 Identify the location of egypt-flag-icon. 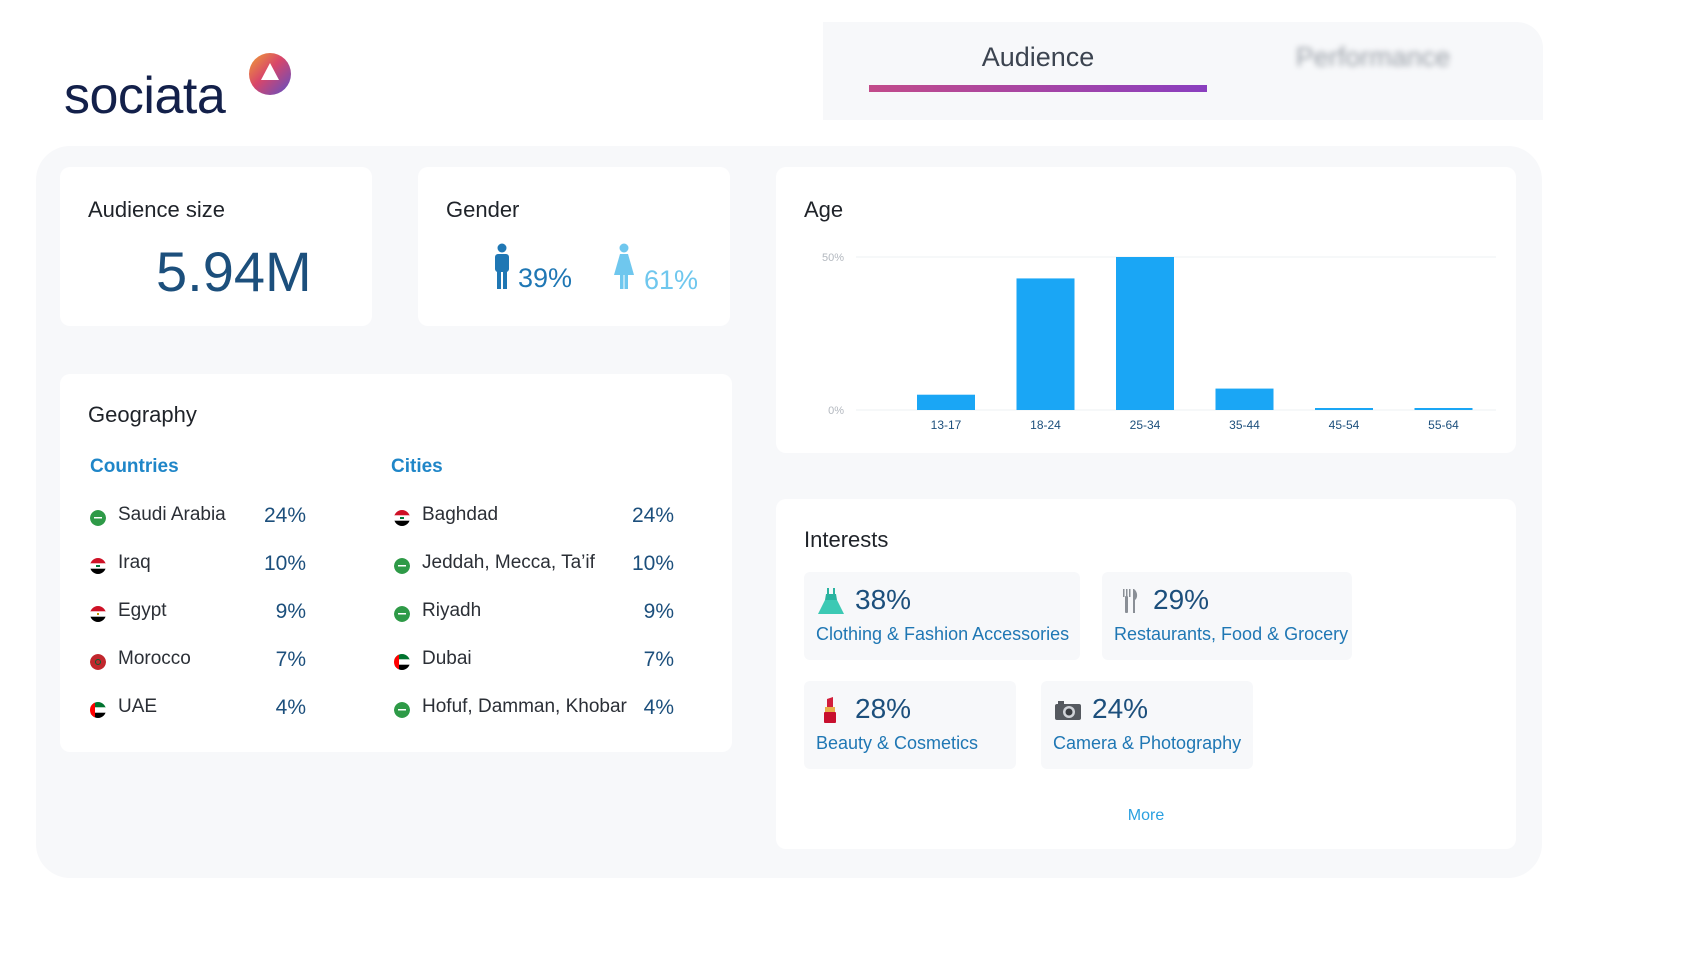
(98, 614).